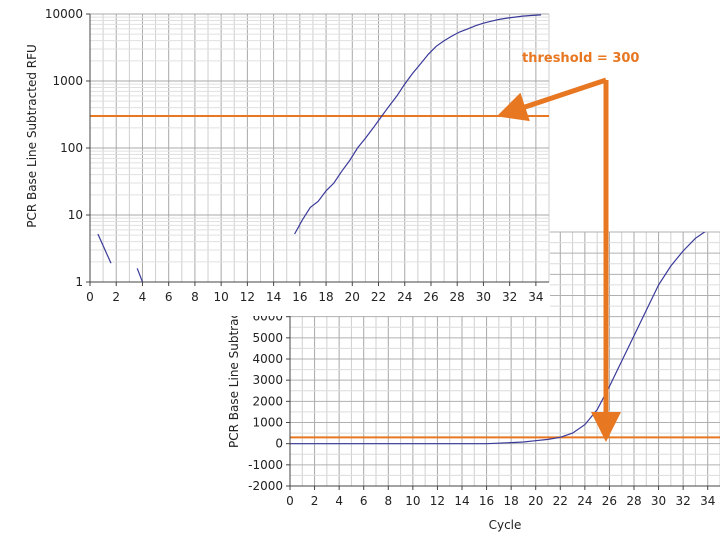 The image size is (720, 540). What do you see at coordinates (169, 297) in the screenshot?
I see `top-x-tick-label: 6` at bounding box center [169, 297].